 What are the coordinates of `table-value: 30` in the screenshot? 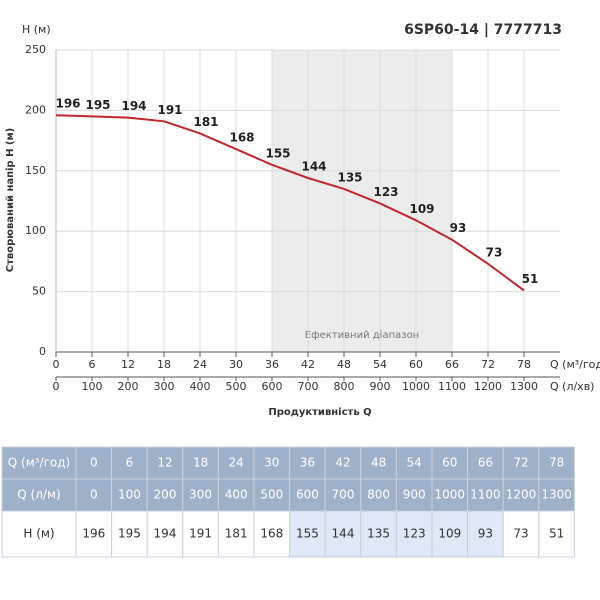 It's located at (271, 463).